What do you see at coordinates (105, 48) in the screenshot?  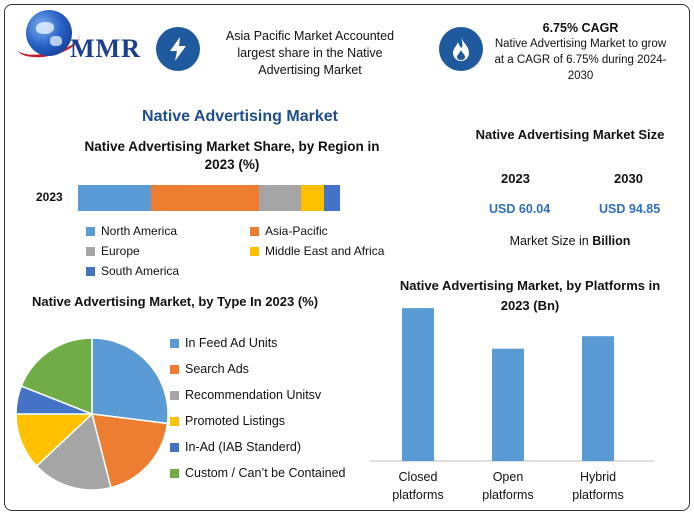 I see `logo-text: MMR` at bounding box center [105, 48].